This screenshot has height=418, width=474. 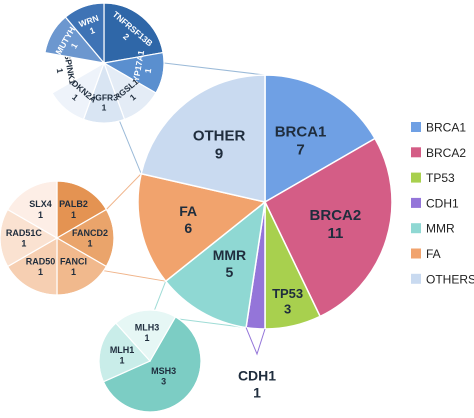 I want to click on cdh1-label: CDH1 1, so click(x=257, y=384).